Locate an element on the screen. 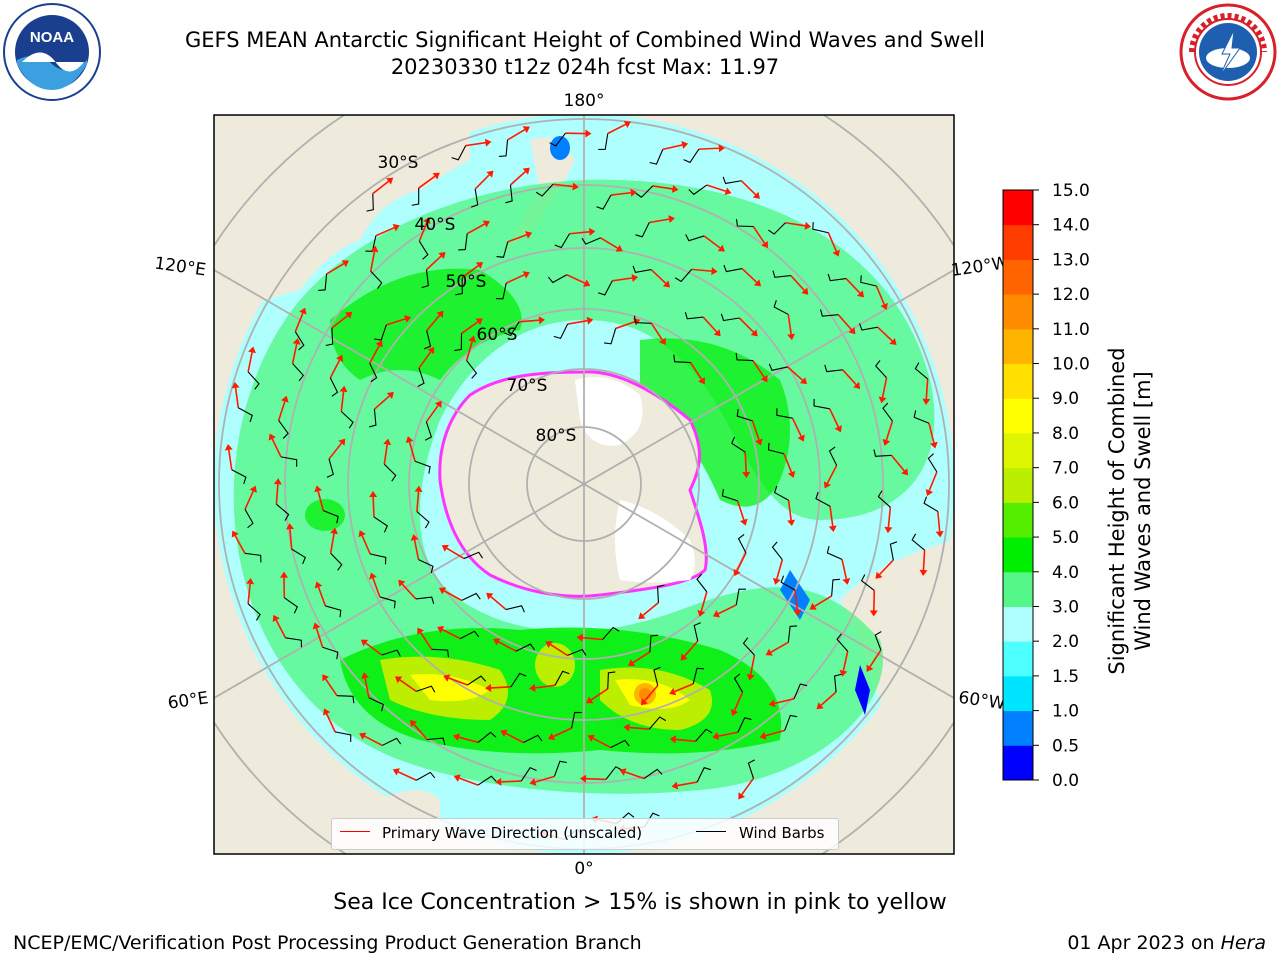  colorbar-tick-label: 7.0 is located at coordinates (1065, 469).